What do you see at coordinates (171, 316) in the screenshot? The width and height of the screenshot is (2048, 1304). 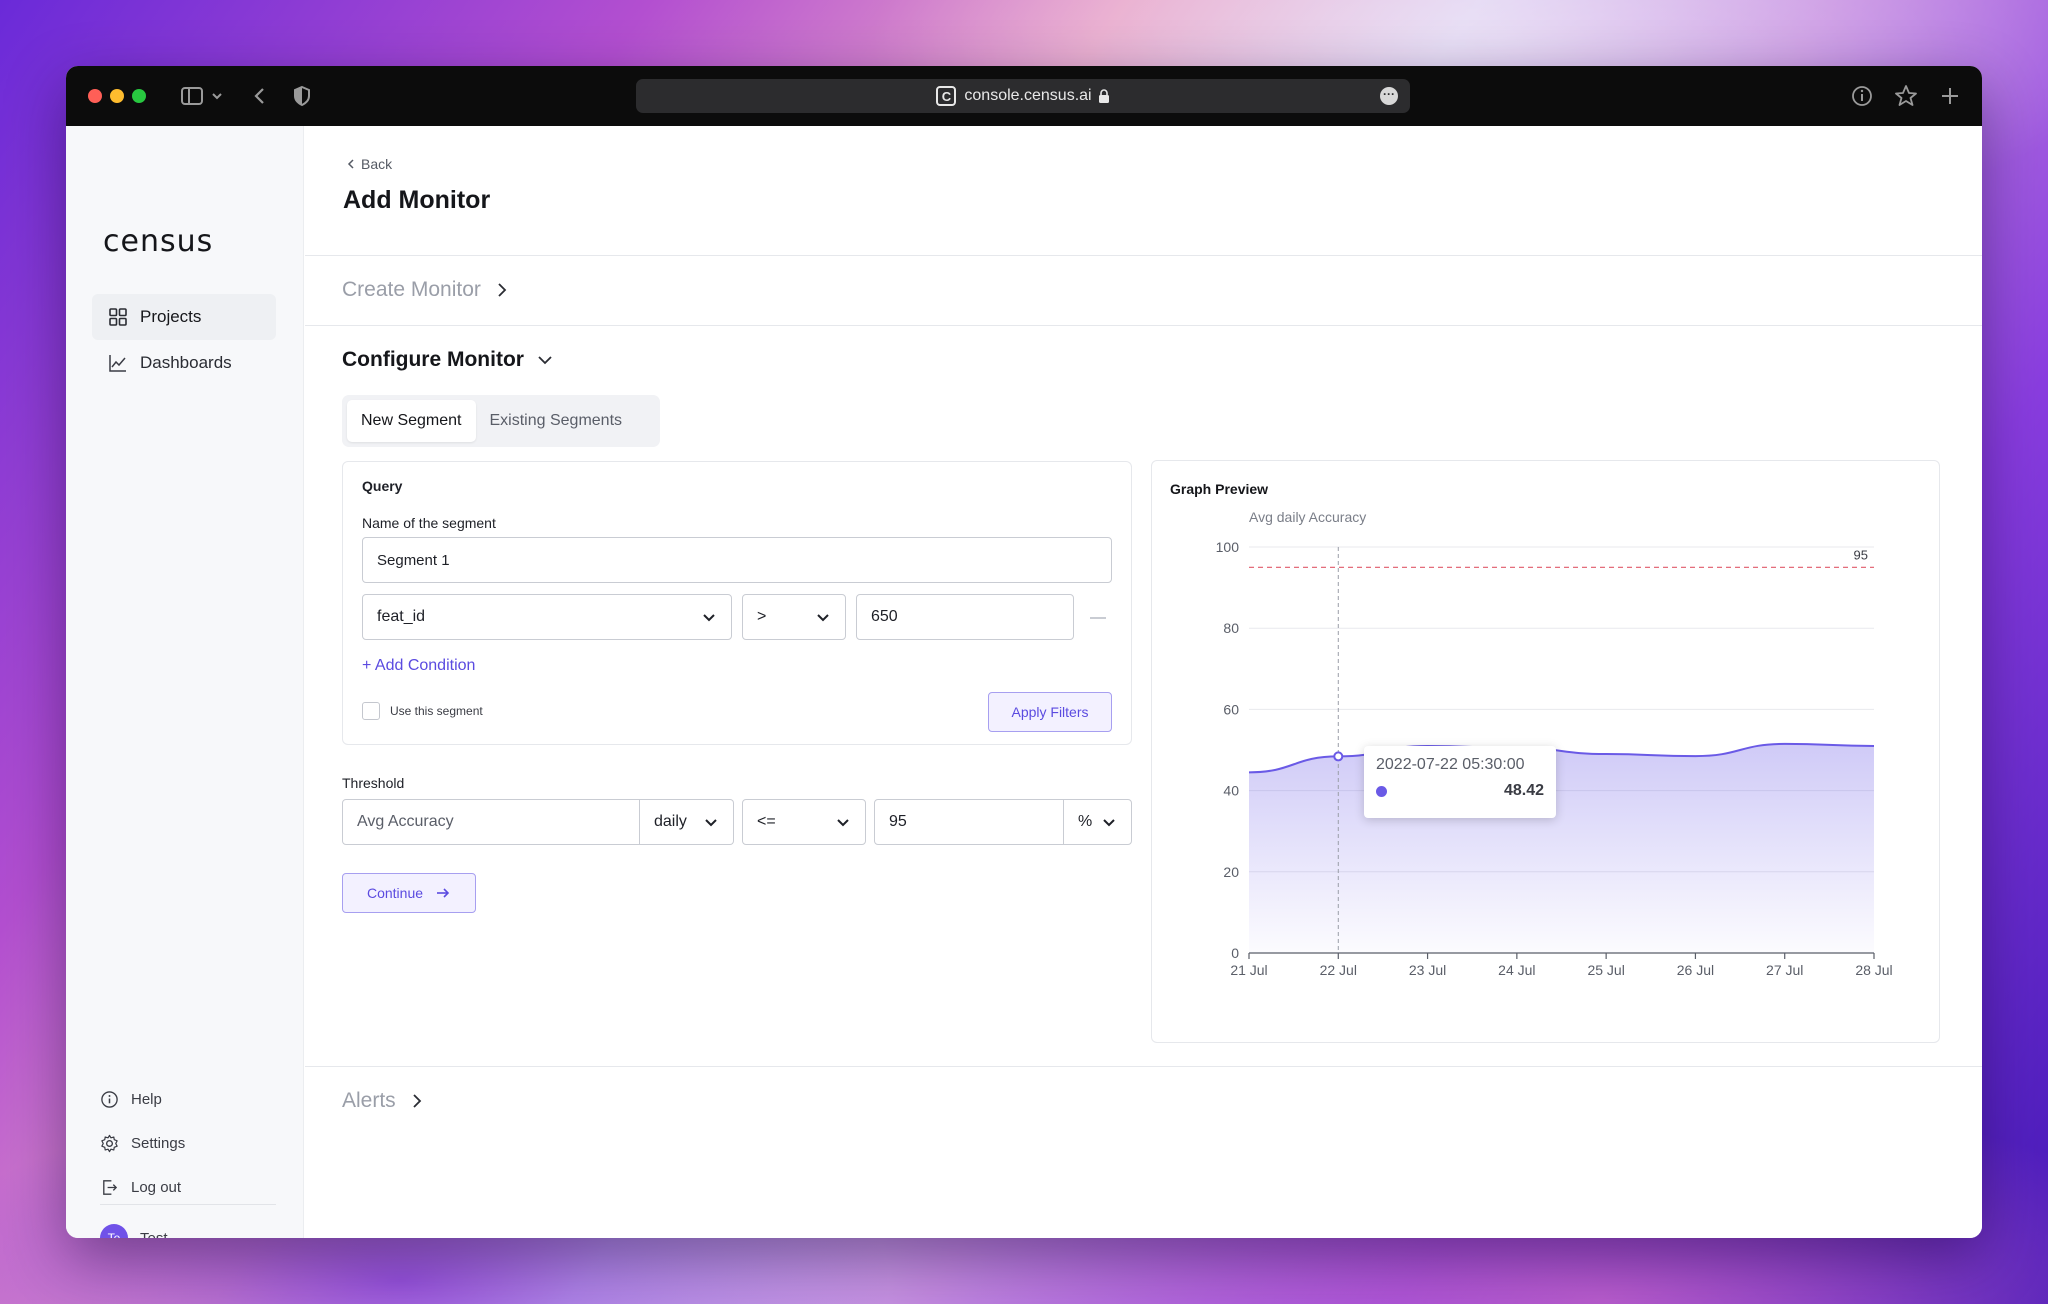 I see `sidebar-item-label: Projects` at bounding box center [171, 316].